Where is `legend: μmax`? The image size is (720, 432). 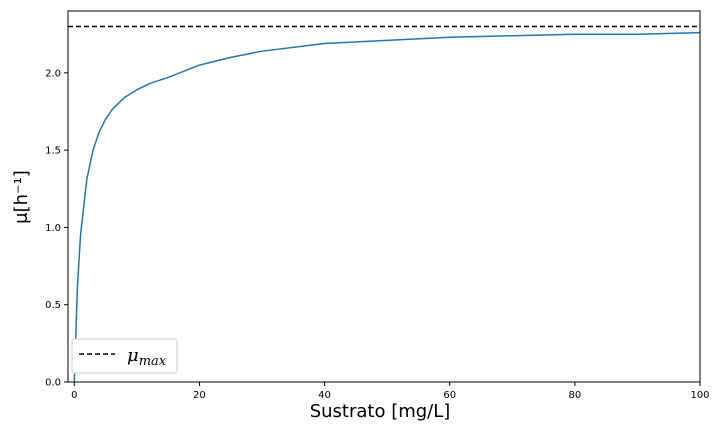 legend: μmax is located at coordinates (124, 356).